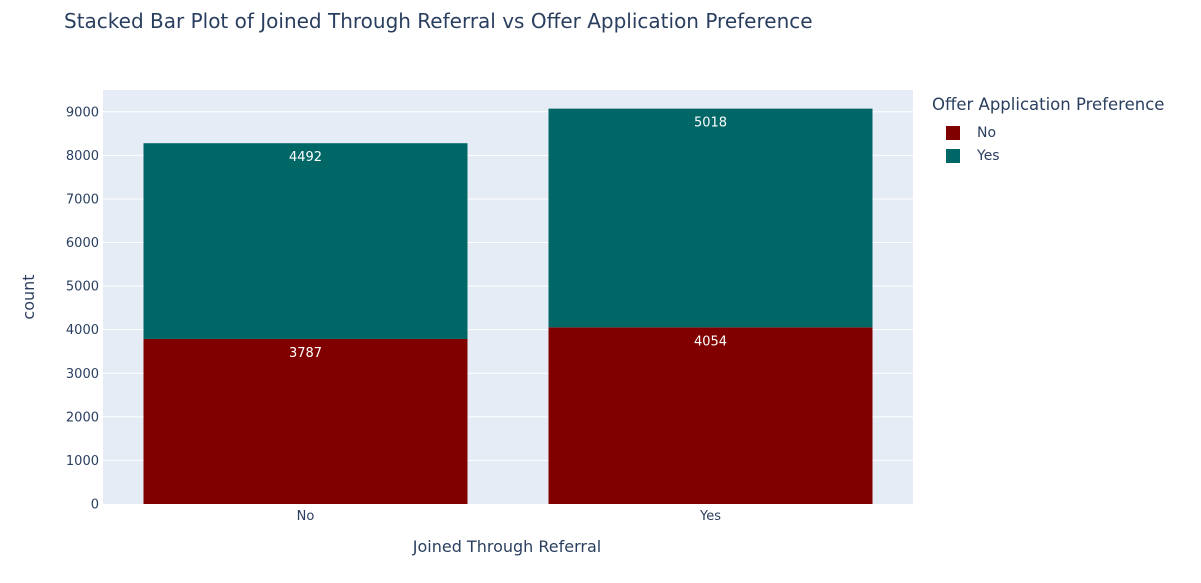  Describe the element at coordinates (82, 417) in the screenshot. I see `y-tick-label: 2000` at that location.